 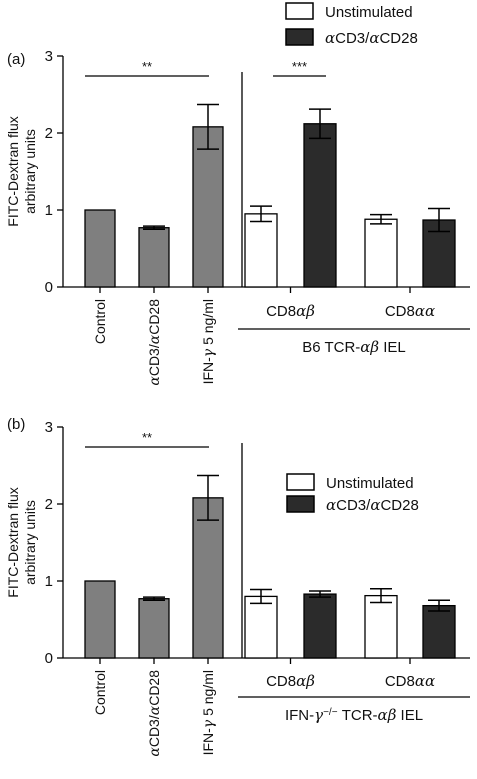 I want to click on significance-label: ***, so click(x=299, y=66).